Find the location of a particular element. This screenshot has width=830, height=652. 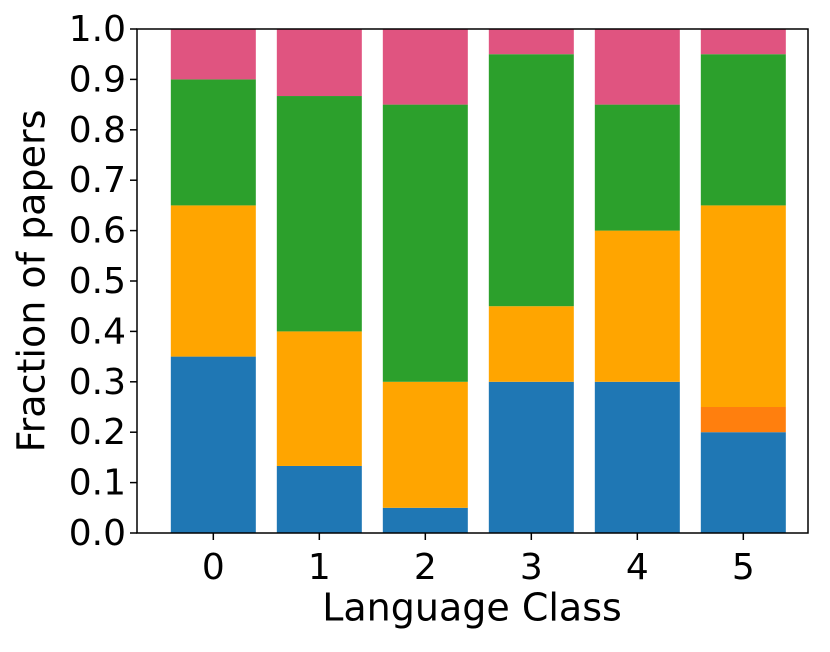

y-axis-label: Fraction of papers is located at coordinates (32, 281).